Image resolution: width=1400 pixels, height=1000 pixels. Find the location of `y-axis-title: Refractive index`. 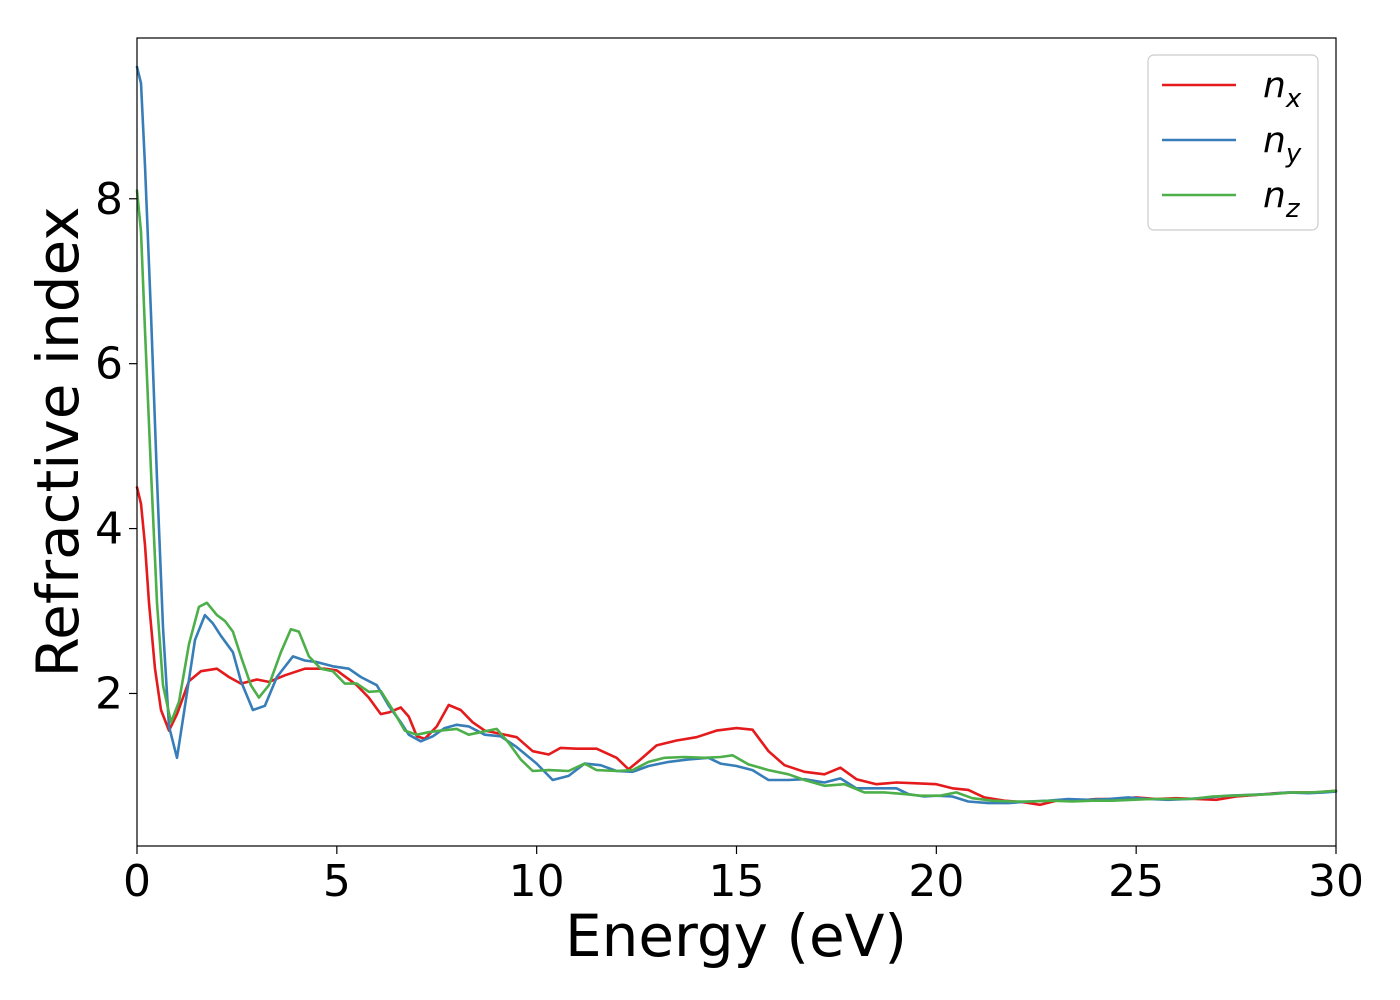

y-axis-title: Refractive index is located at coordinates (58, 441).